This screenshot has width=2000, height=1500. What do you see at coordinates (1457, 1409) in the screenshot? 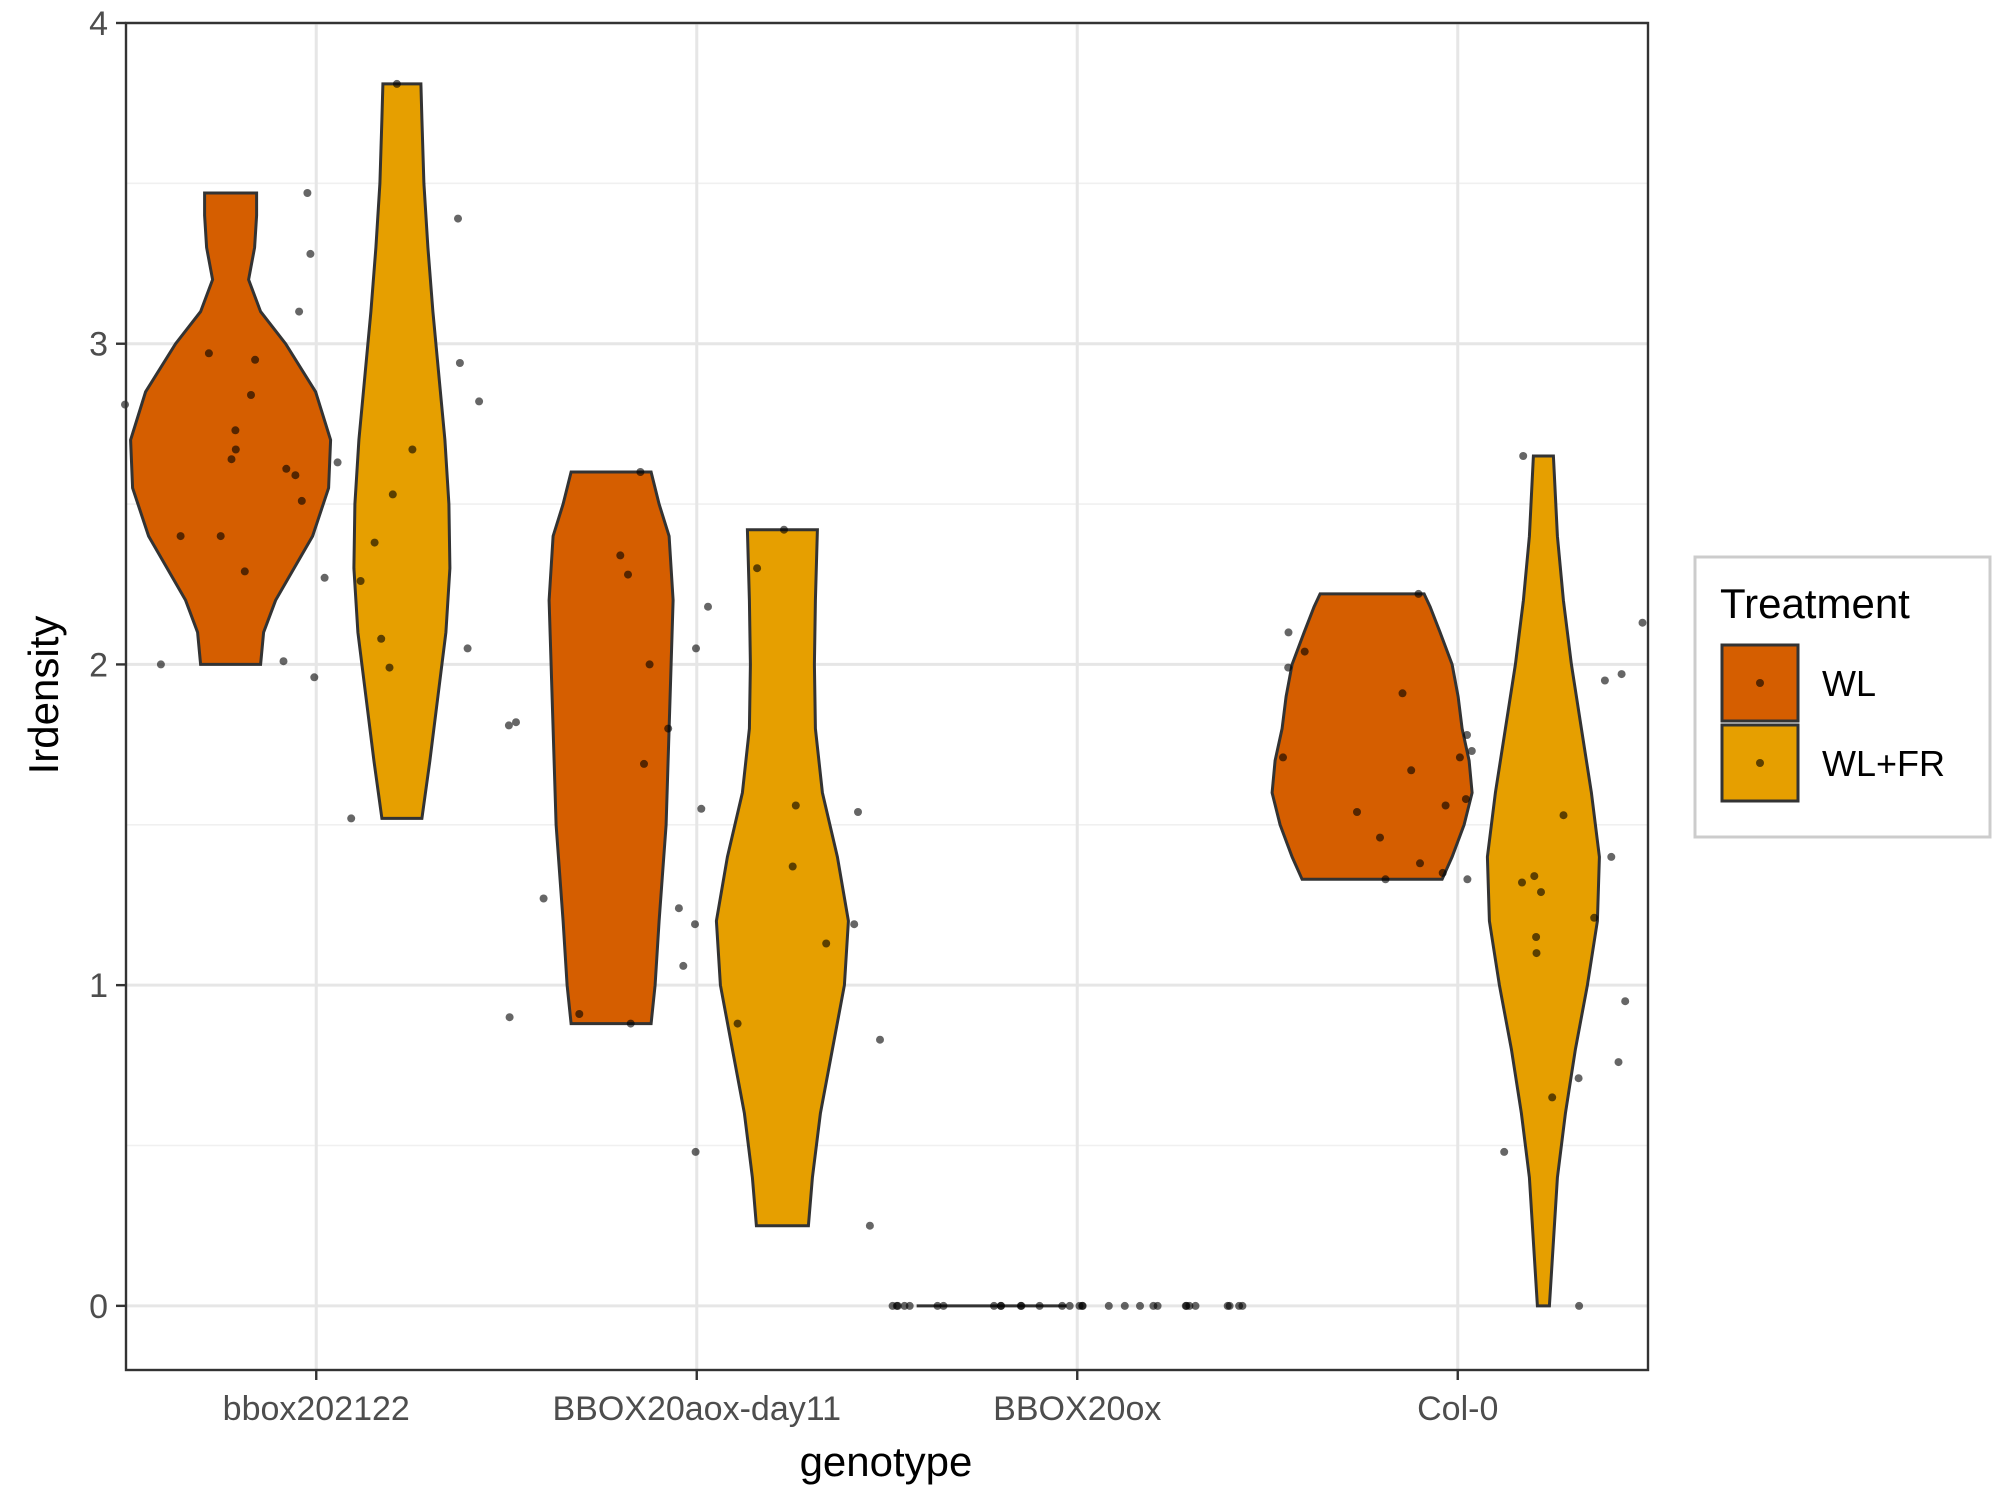
I see `x-tick-label: Col-0` at bounding box center [1457, 1409].